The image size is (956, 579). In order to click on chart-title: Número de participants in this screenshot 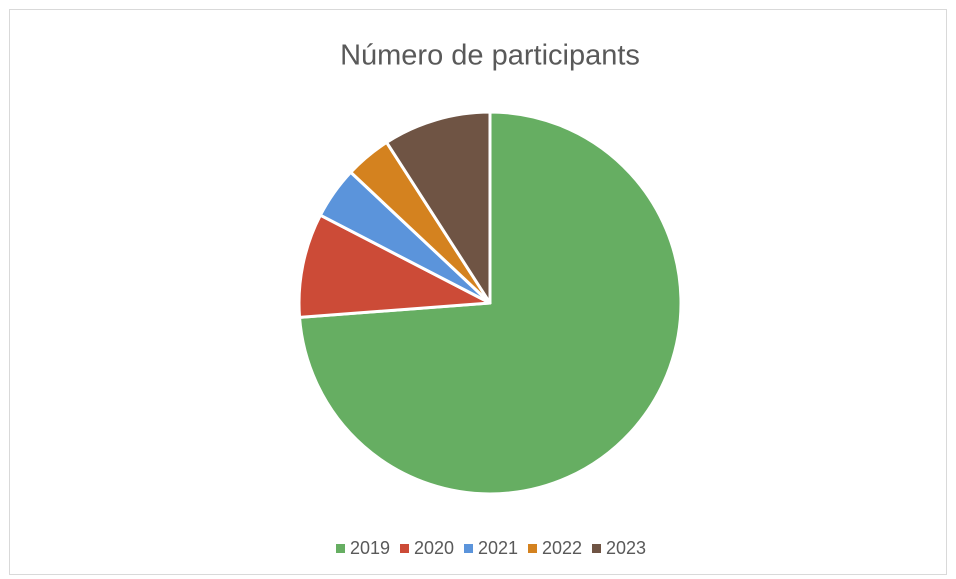, I will do `click(490, 56)`.